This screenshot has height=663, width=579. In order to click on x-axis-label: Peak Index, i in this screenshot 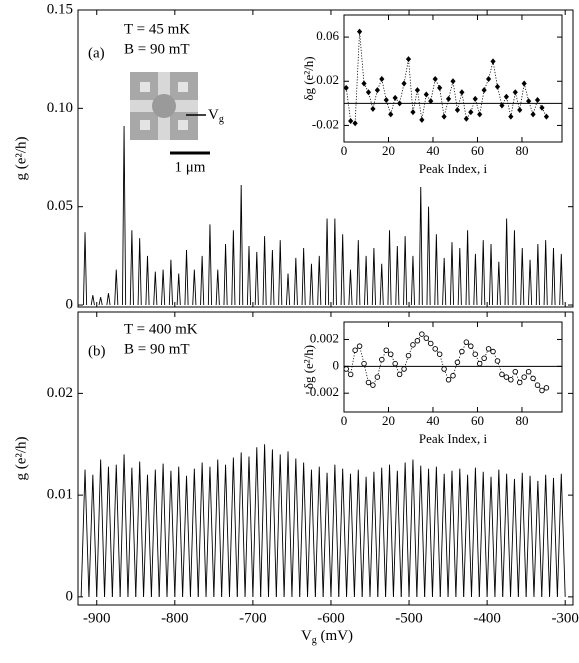, I will do `click(453, 438)`.